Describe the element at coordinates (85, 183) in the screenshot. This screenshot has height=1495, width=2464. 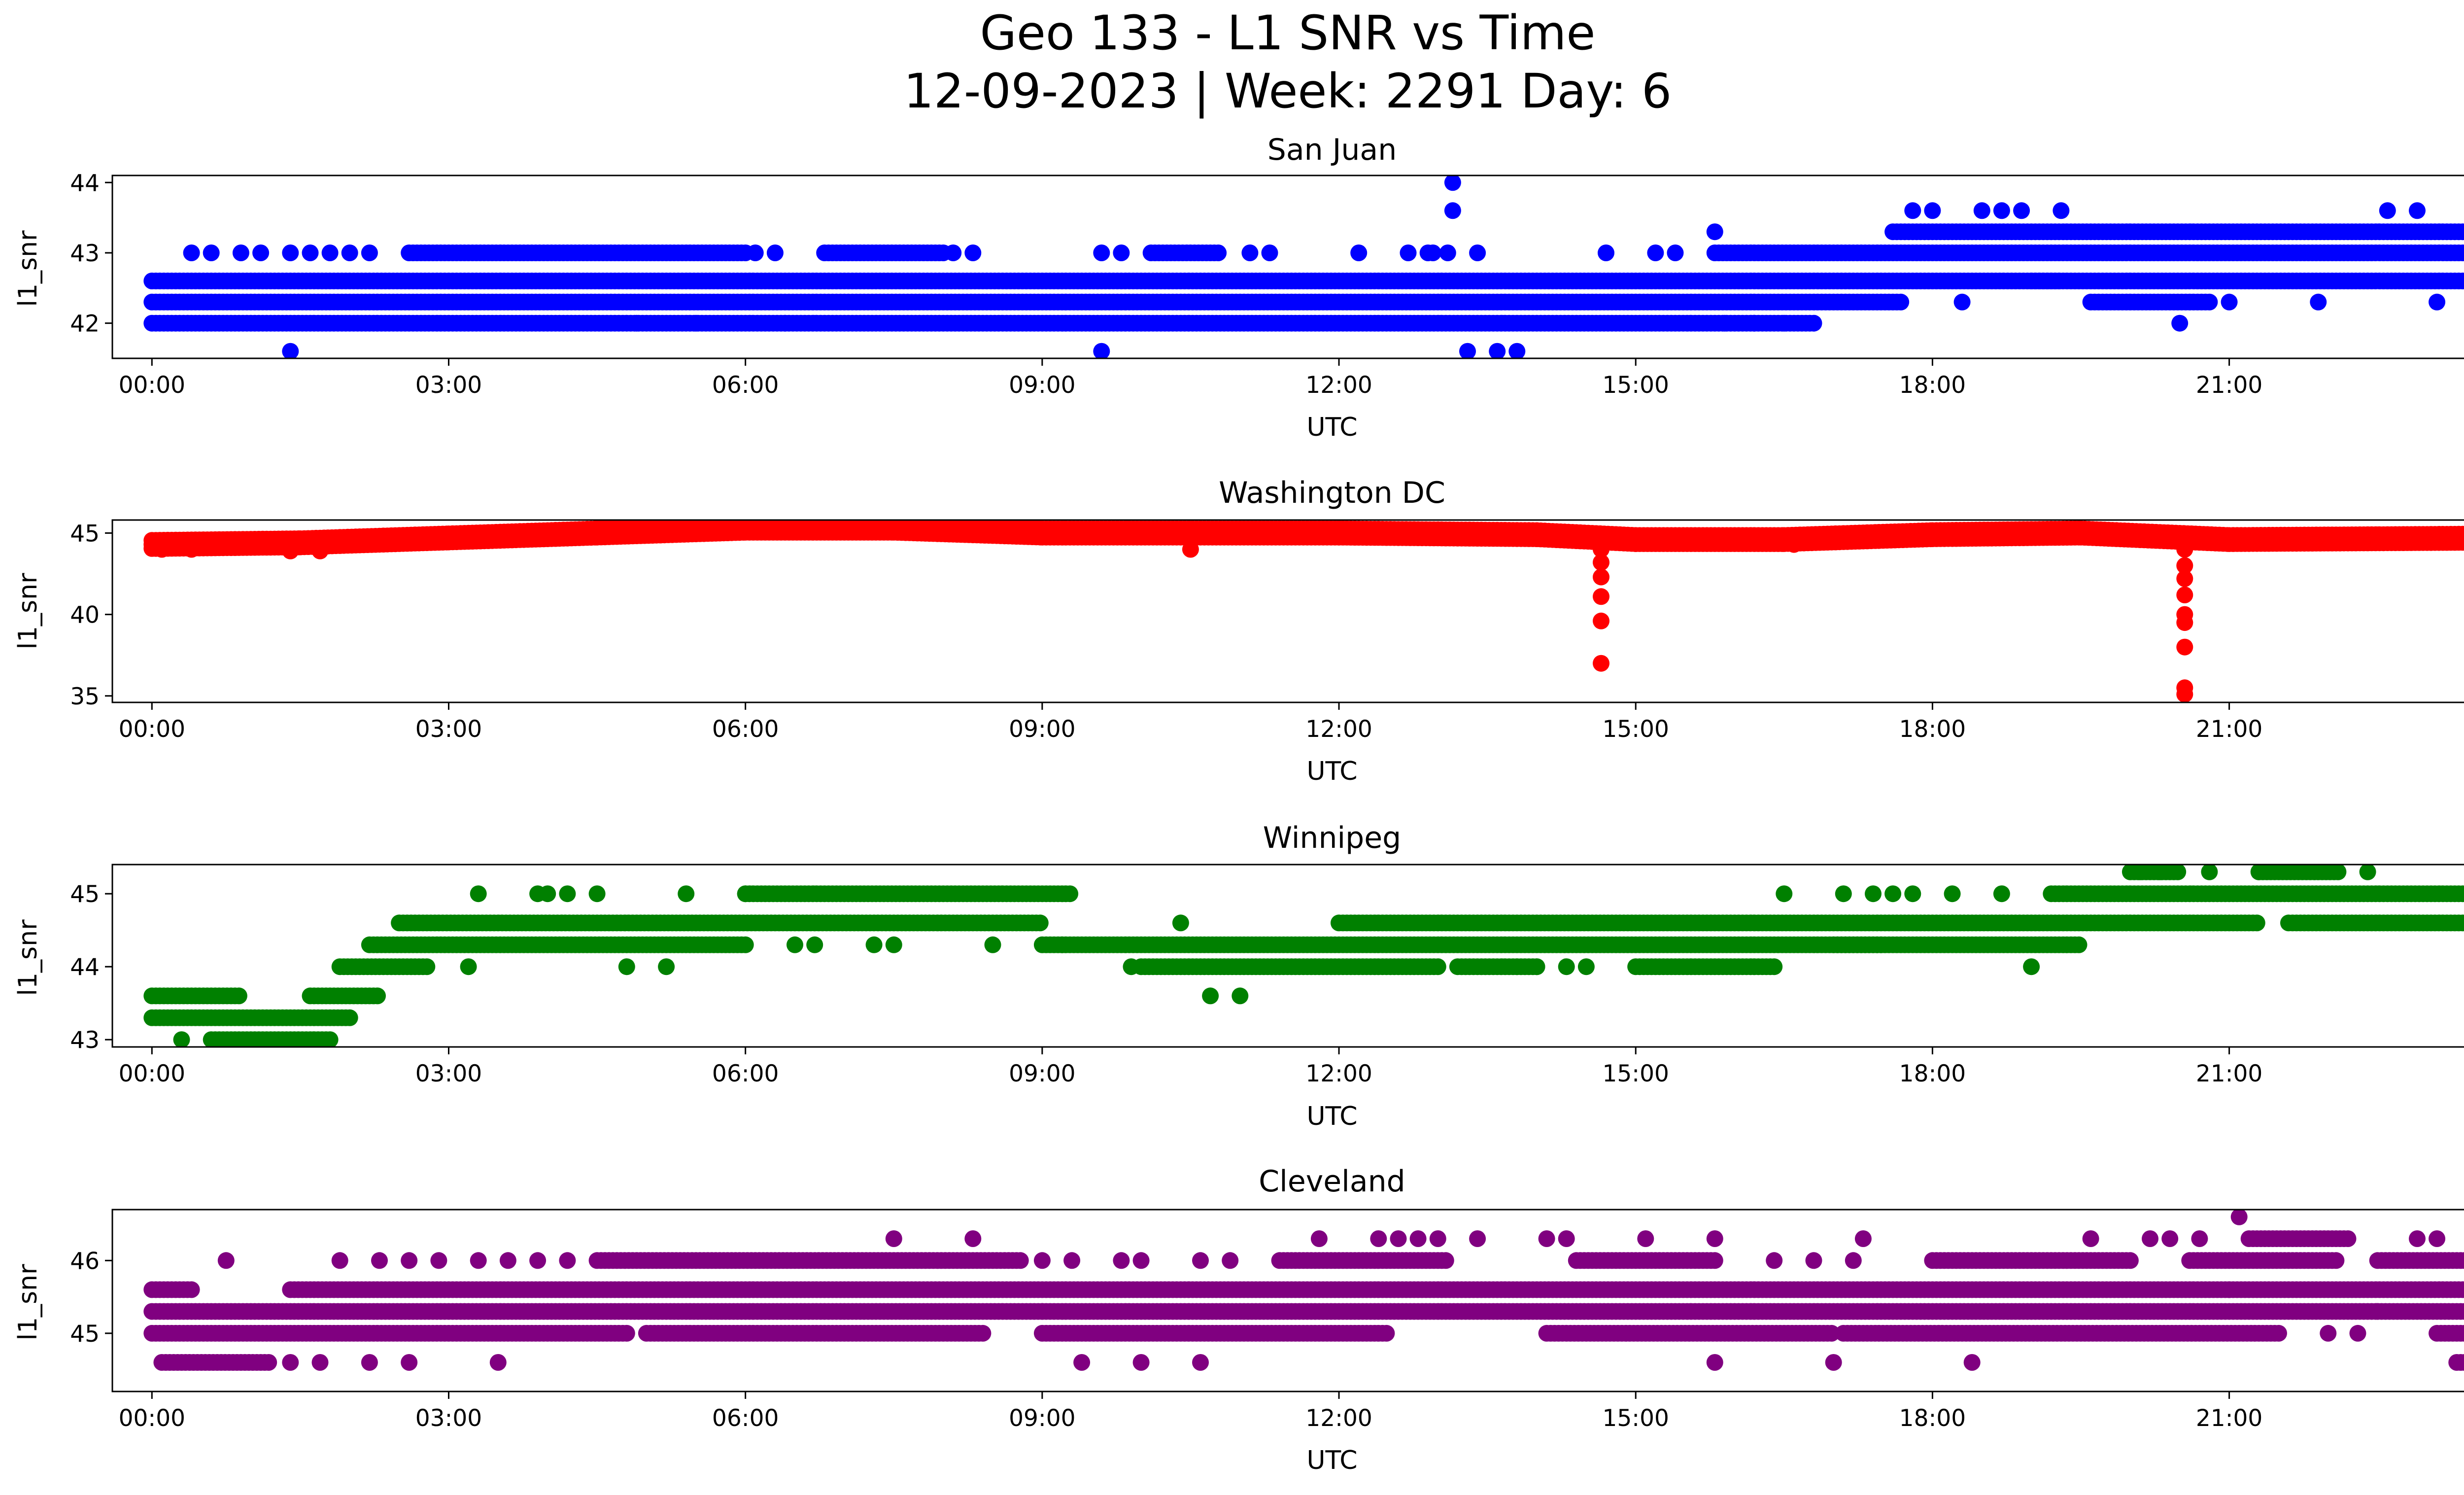
I see `y-tick-label: 44` at that location.